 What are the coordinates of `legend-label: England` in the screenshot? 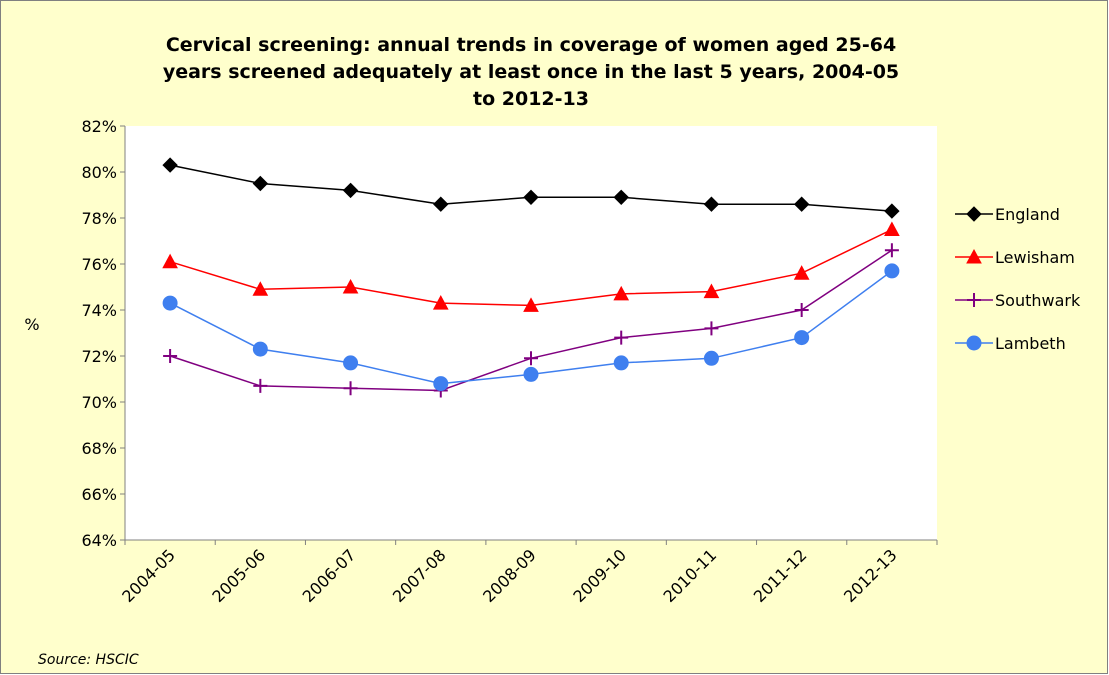 It's located at (1027, 214).